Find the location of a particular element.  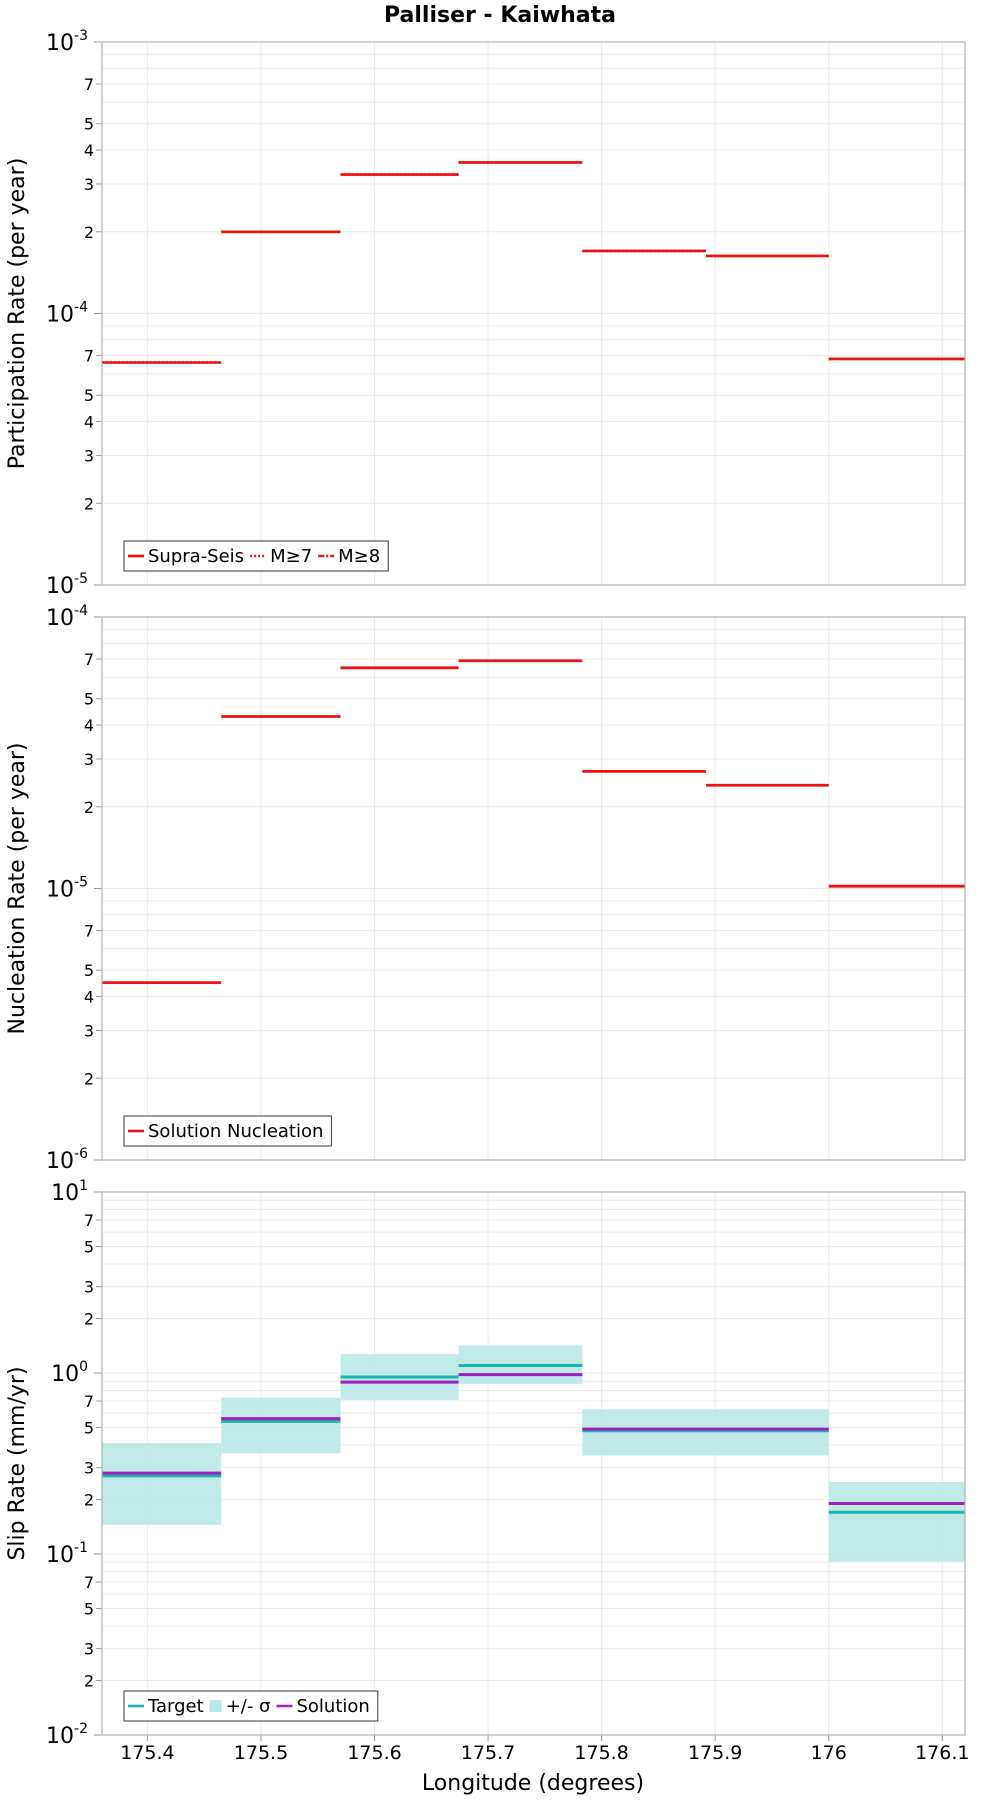

y-decade-exponent: 1 is located at coordinates (83, 1186).